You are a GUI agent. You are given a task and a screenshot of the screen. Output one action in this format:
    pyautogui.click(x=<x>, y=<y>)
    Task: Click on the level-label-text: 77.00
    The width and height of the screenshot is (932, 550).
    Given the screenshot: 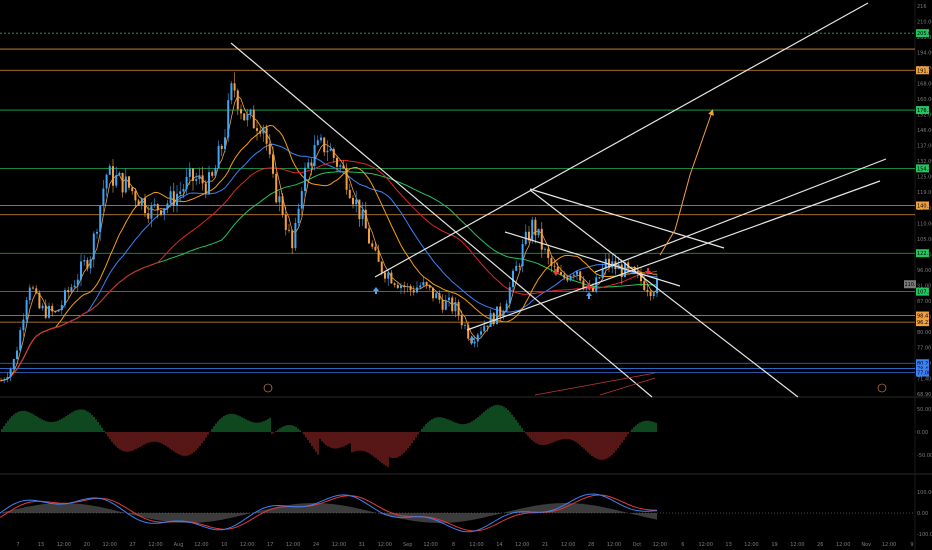 What is the action you would take?
    pyautogui.click(x=924, y=374)
    